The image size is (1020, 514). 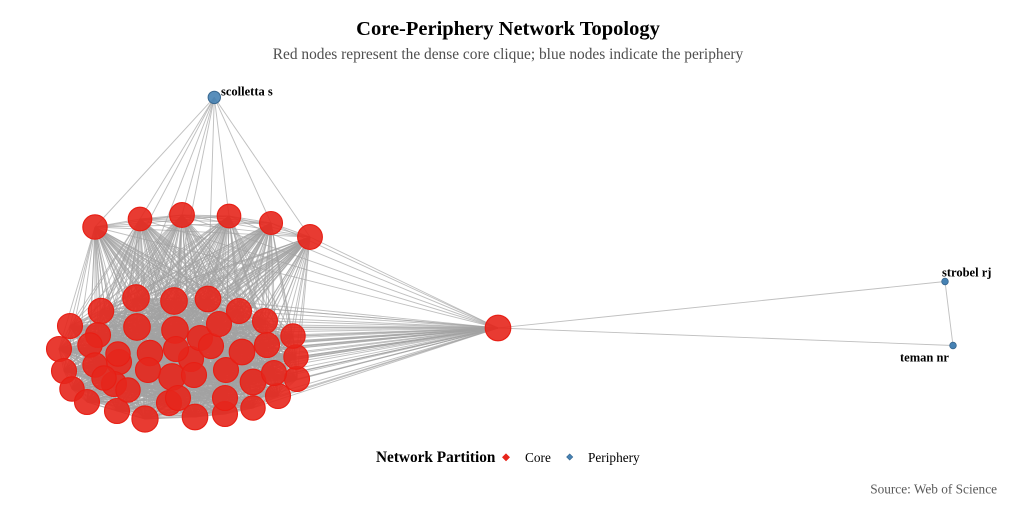 I want to click on svg-text: strobel rj, so click(x=966, y=273).